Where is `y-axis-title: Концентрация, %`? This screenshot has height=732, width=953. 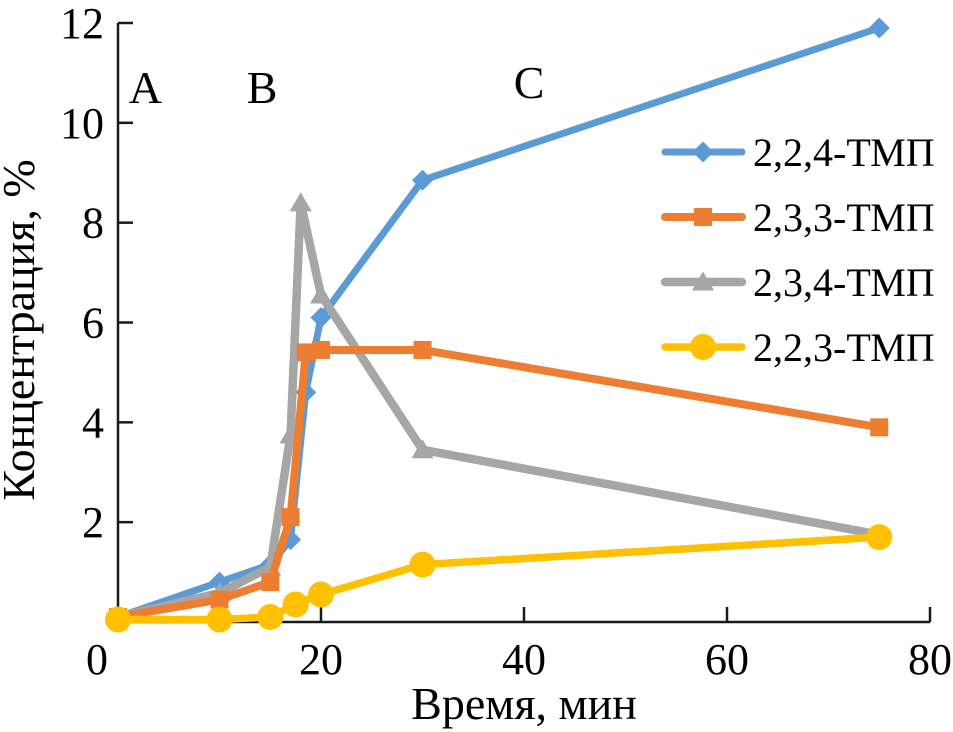
y-axis-title: Концентрация, % is located at coordinates (22, 329).